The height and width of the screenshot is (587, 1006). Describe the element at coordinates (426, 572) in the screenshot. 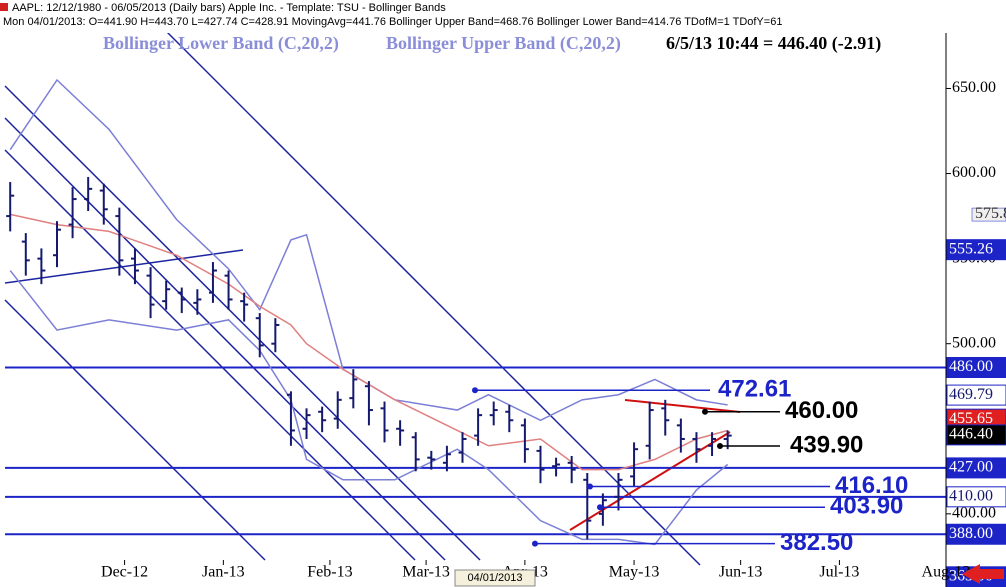

I see `x-tick-label: Mar-13` at that location.